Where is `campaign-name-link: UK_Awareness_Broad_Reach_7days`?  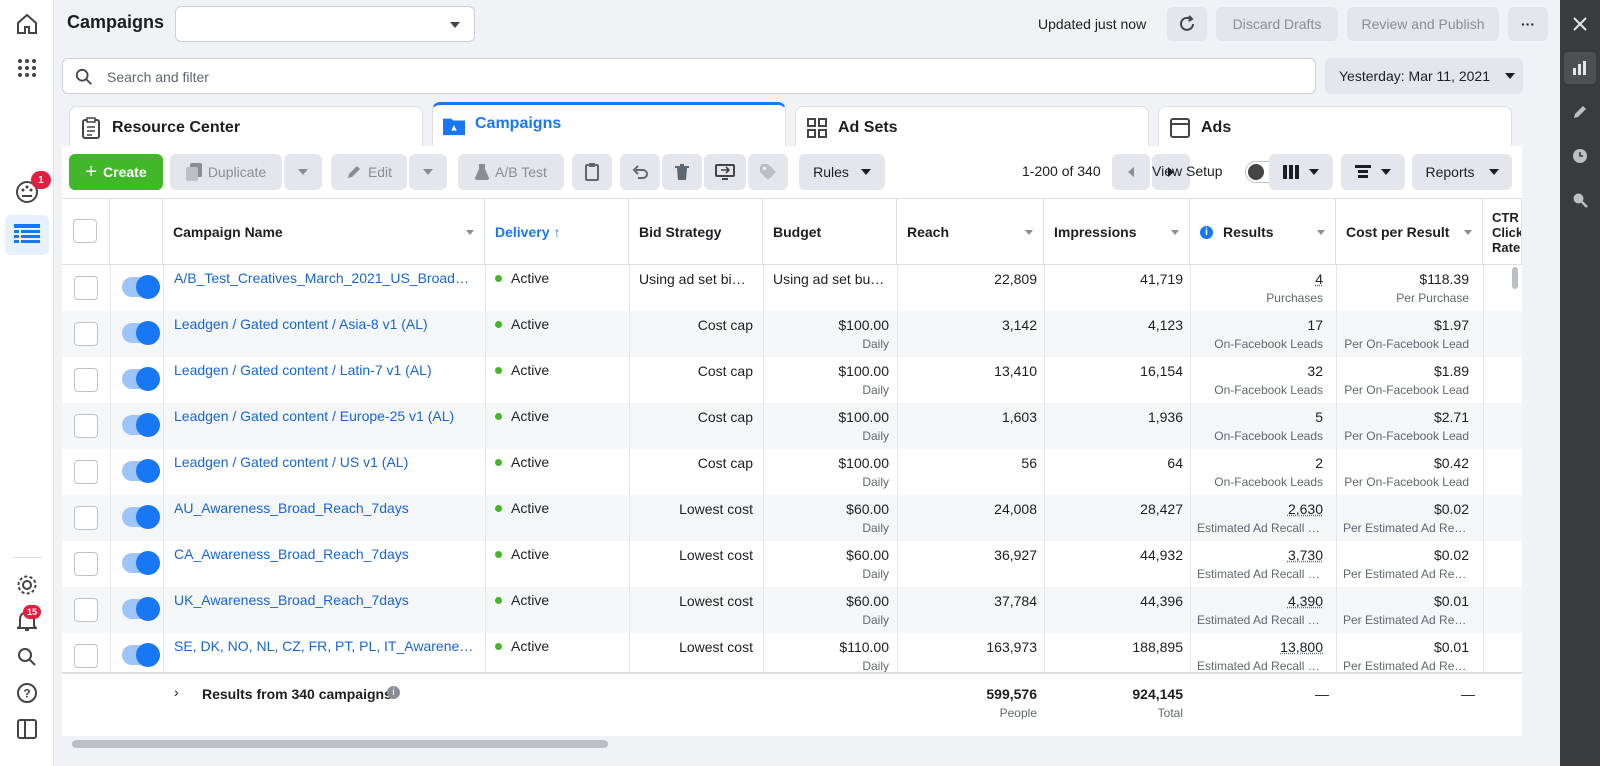 campaign-name-link: UK_Awareness_Broad_Reach_7days is located at coordinates (291, 600).